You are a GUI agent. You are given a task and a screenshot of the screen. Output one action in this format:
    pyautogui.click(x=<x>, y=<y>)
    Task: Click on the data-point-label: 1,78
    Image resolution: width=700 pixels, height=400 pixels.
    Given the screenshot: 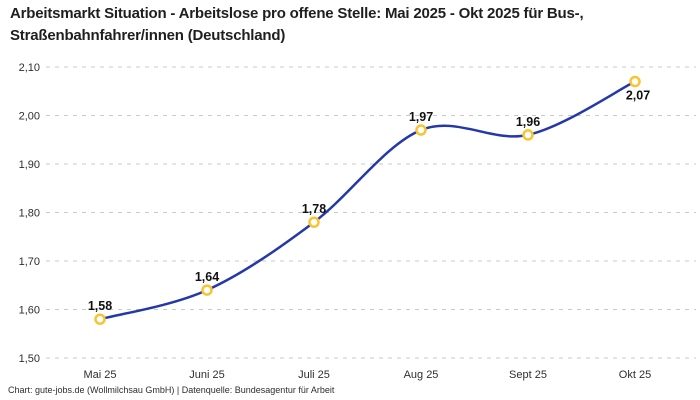 What is the action you would take?
    pyautogui.click(x=314, y=209)
    